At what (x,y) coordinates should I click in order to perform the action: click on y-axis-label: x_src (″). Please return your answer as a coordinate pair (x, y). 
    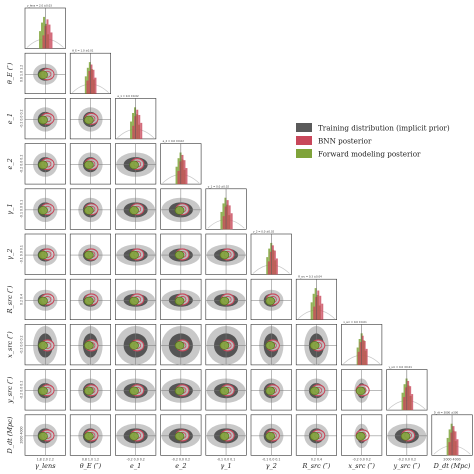
    Looking at the image, I should click on (10, 344).